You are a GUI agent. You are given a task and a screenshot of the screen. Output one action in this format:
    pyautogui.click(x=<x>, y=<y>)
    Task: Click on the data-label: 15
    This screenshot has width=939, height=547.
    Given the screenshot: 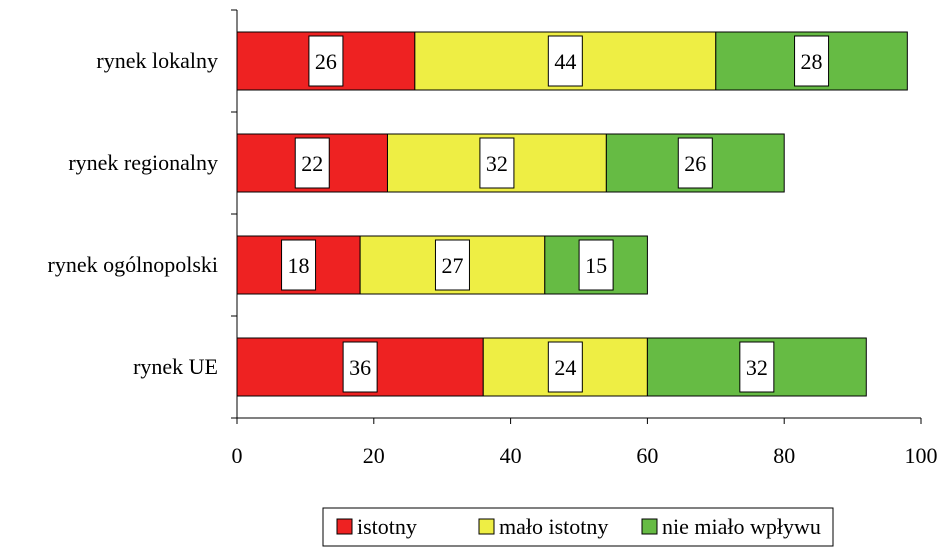 What is the action you would take?
    pyautogui.click(x=596, y=265)
    